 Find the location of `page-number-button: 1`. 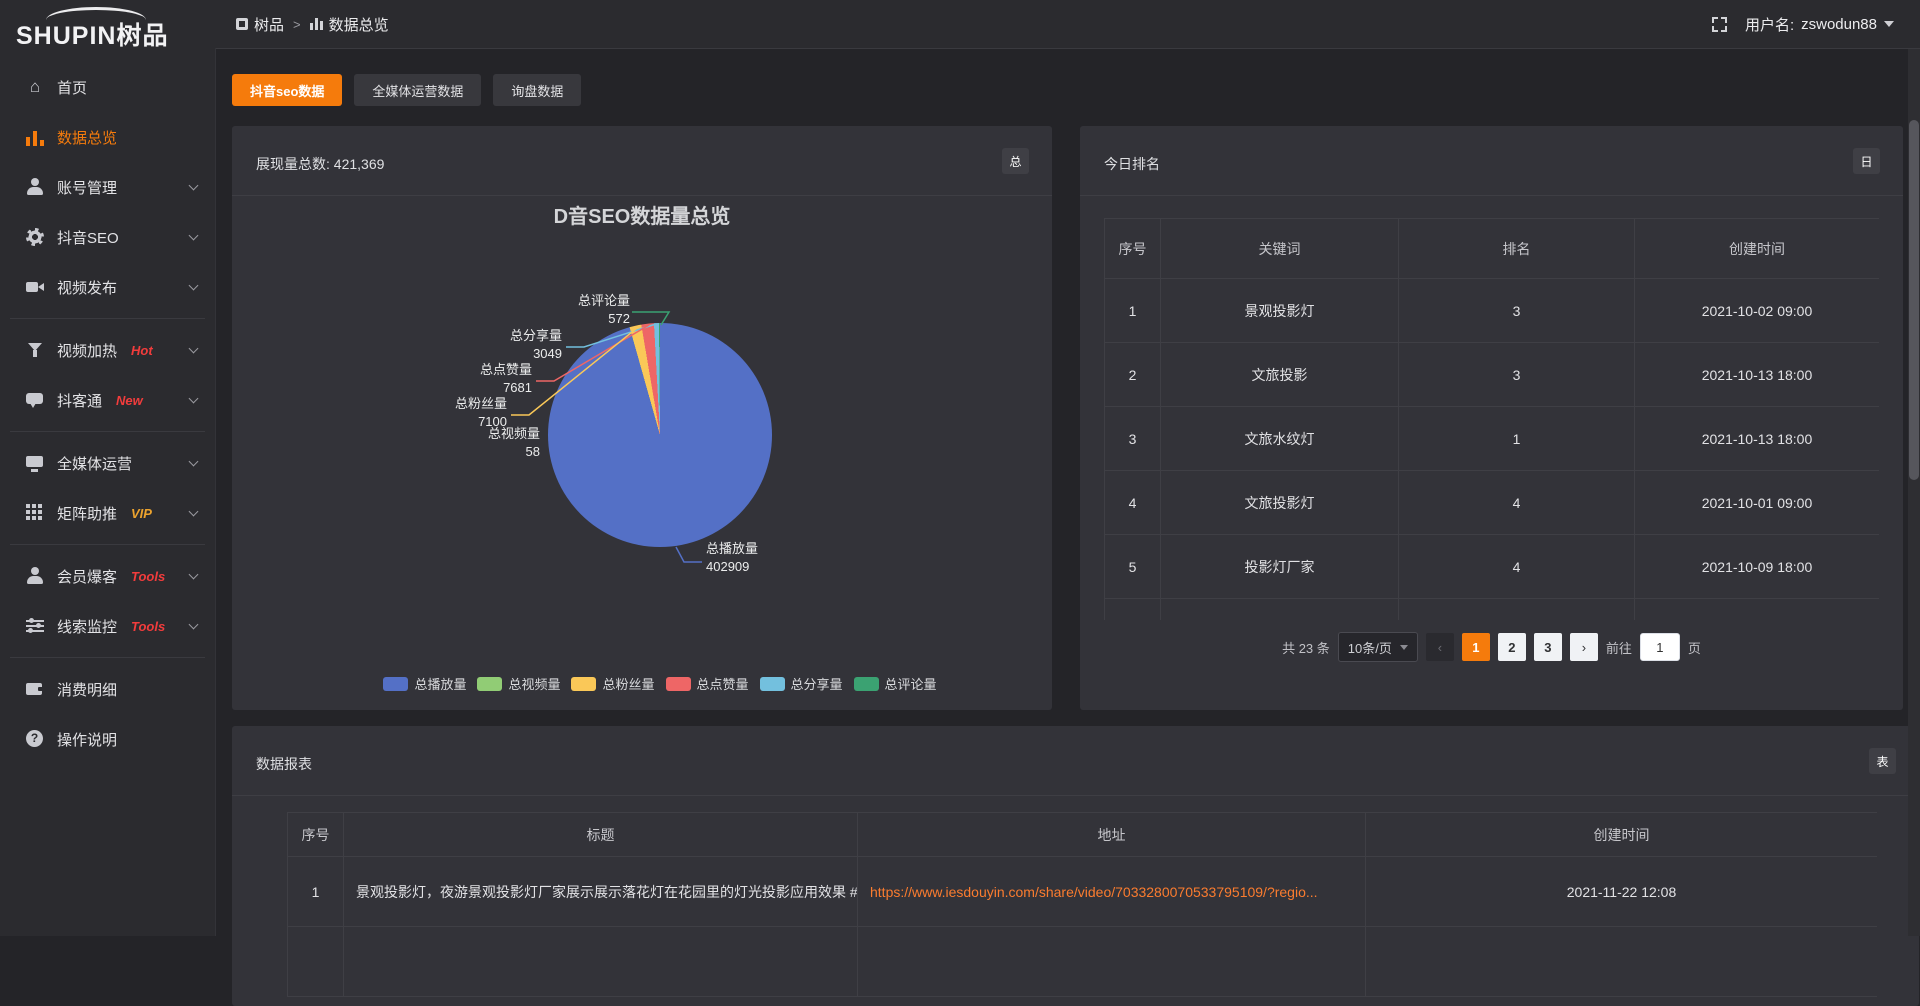

page-number-button: 1 is located at coordinates (1475, 647).